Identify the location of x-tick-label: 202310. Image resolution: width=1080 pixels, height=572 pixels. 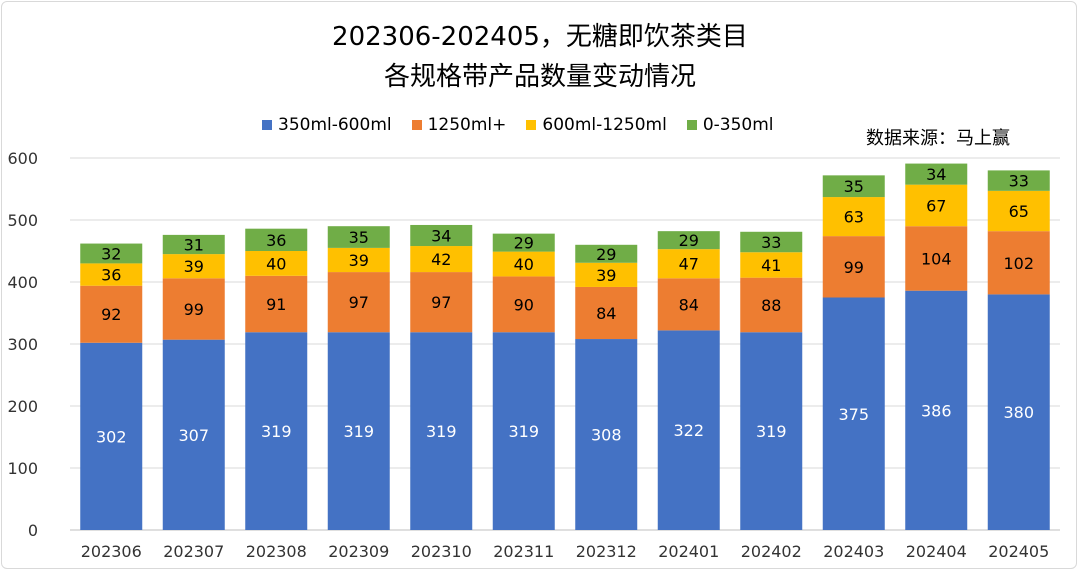
(441, 551).